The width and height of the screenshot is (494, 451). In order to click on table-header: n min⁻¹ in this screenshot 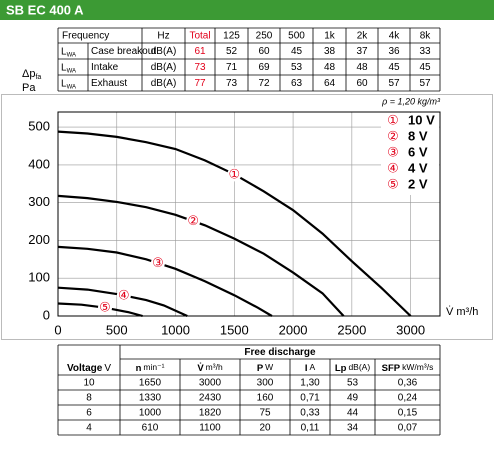, I will do `click(150, 367)`.